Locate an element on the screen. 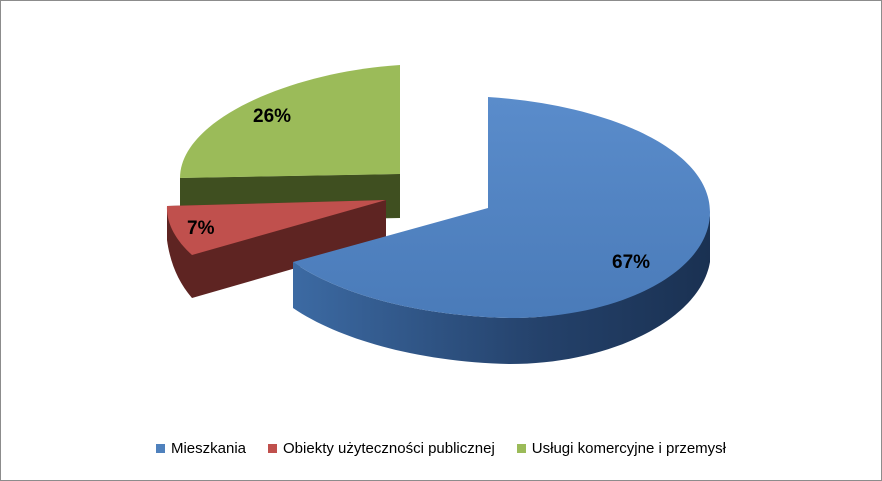 Image resolution: width=882 pixels, height=481 pixels. legend-label-obiekty: Obiekty użyteczności publicznej is located at coordinates (389, 448).